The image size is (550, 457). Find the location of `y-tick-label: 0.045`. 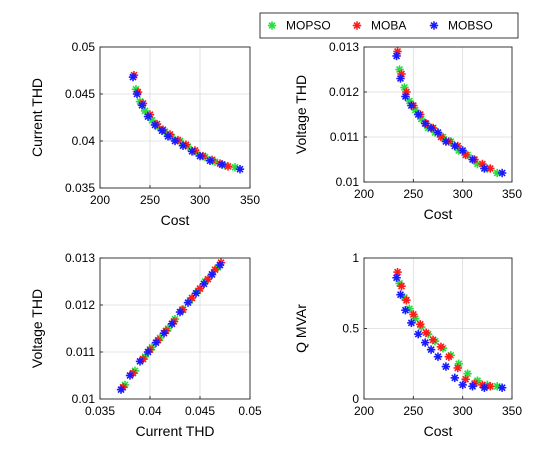

y-tick-label: 0.045 is located at coordinates (80, 94).